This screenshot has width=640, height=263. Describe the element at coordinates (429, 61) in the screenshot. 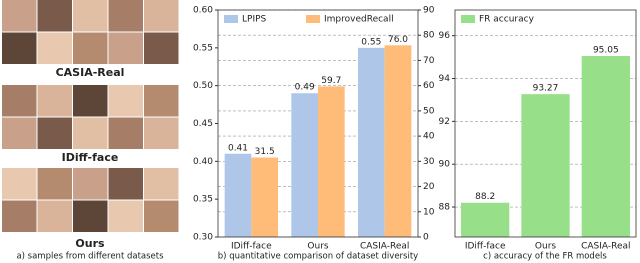

I see `y2-tick-label: 70` at that location.